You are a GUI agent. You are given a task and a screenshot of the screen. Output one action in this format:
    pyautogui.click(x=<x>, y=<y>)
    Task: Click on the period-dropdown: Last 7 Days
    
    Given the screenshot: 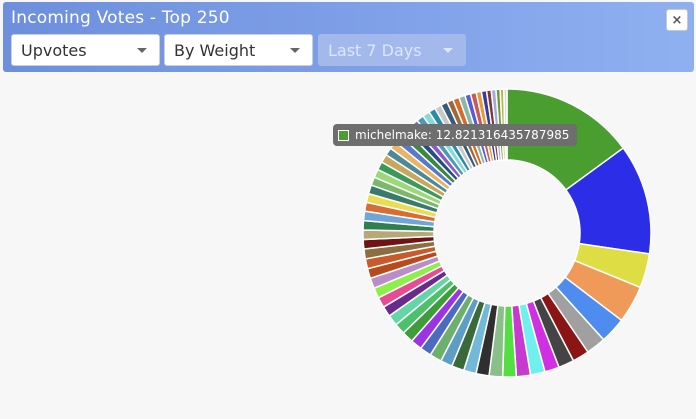 What is the action you would take?
    pyautogui.click(x=392, y=50)
    